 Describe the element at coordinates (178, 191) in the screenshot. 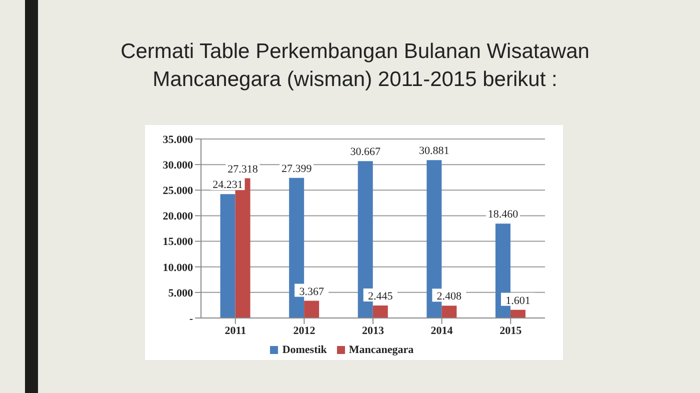

I see `y-tick-label: 25.000` at that location.